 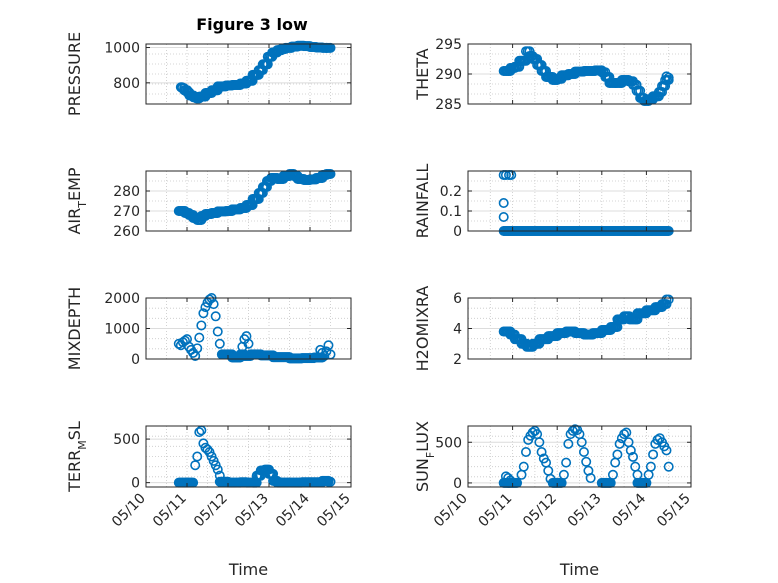 What do you see at coordinates (248, 569) in the screenshot?
I see `terr_msl-xlabel: Time` at bounding box center [248, 569].